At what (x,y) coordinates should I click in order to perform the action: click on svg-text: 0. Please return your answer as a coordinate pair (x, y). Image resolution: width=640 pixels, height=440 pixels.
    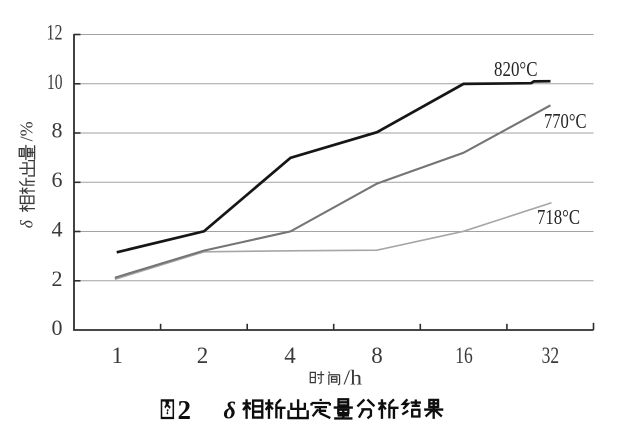
    Looking at the image, I should click on (57, 327).